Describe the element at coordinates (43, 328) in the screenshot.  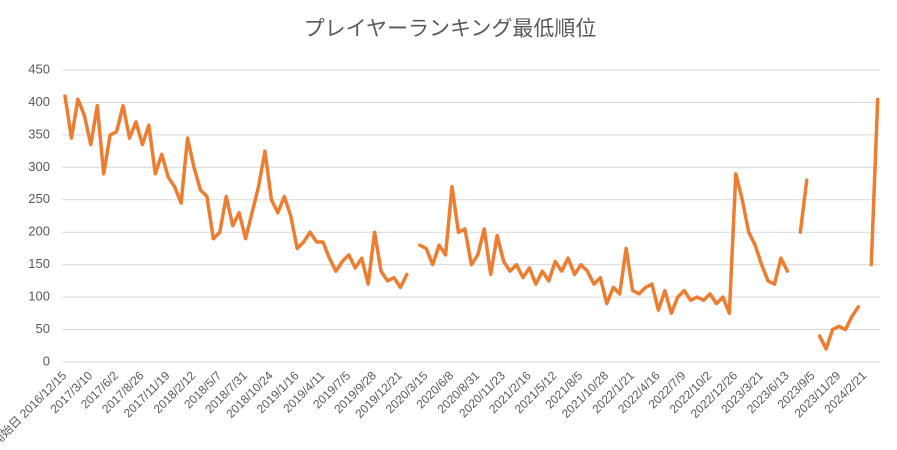
I see `y-tick-label: 50` at that location.